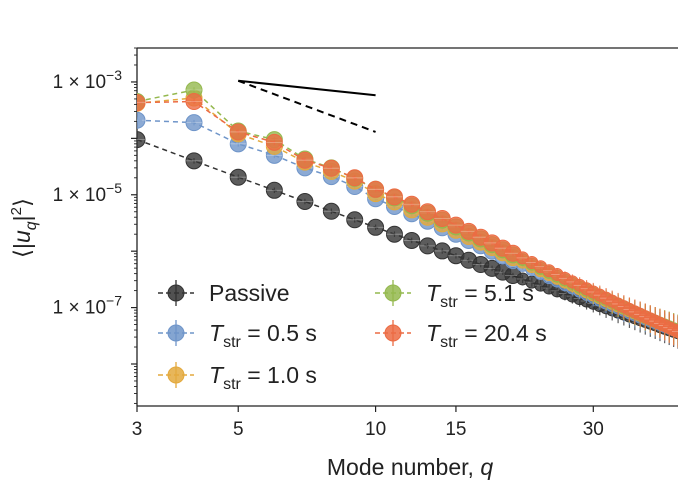 This screenshot has height=490, width=696. What do you see at coordinates (486, 335) in the screenshot?
I see `legend-label: Tstr = 20.4 s` at bounding box center [486, 335].